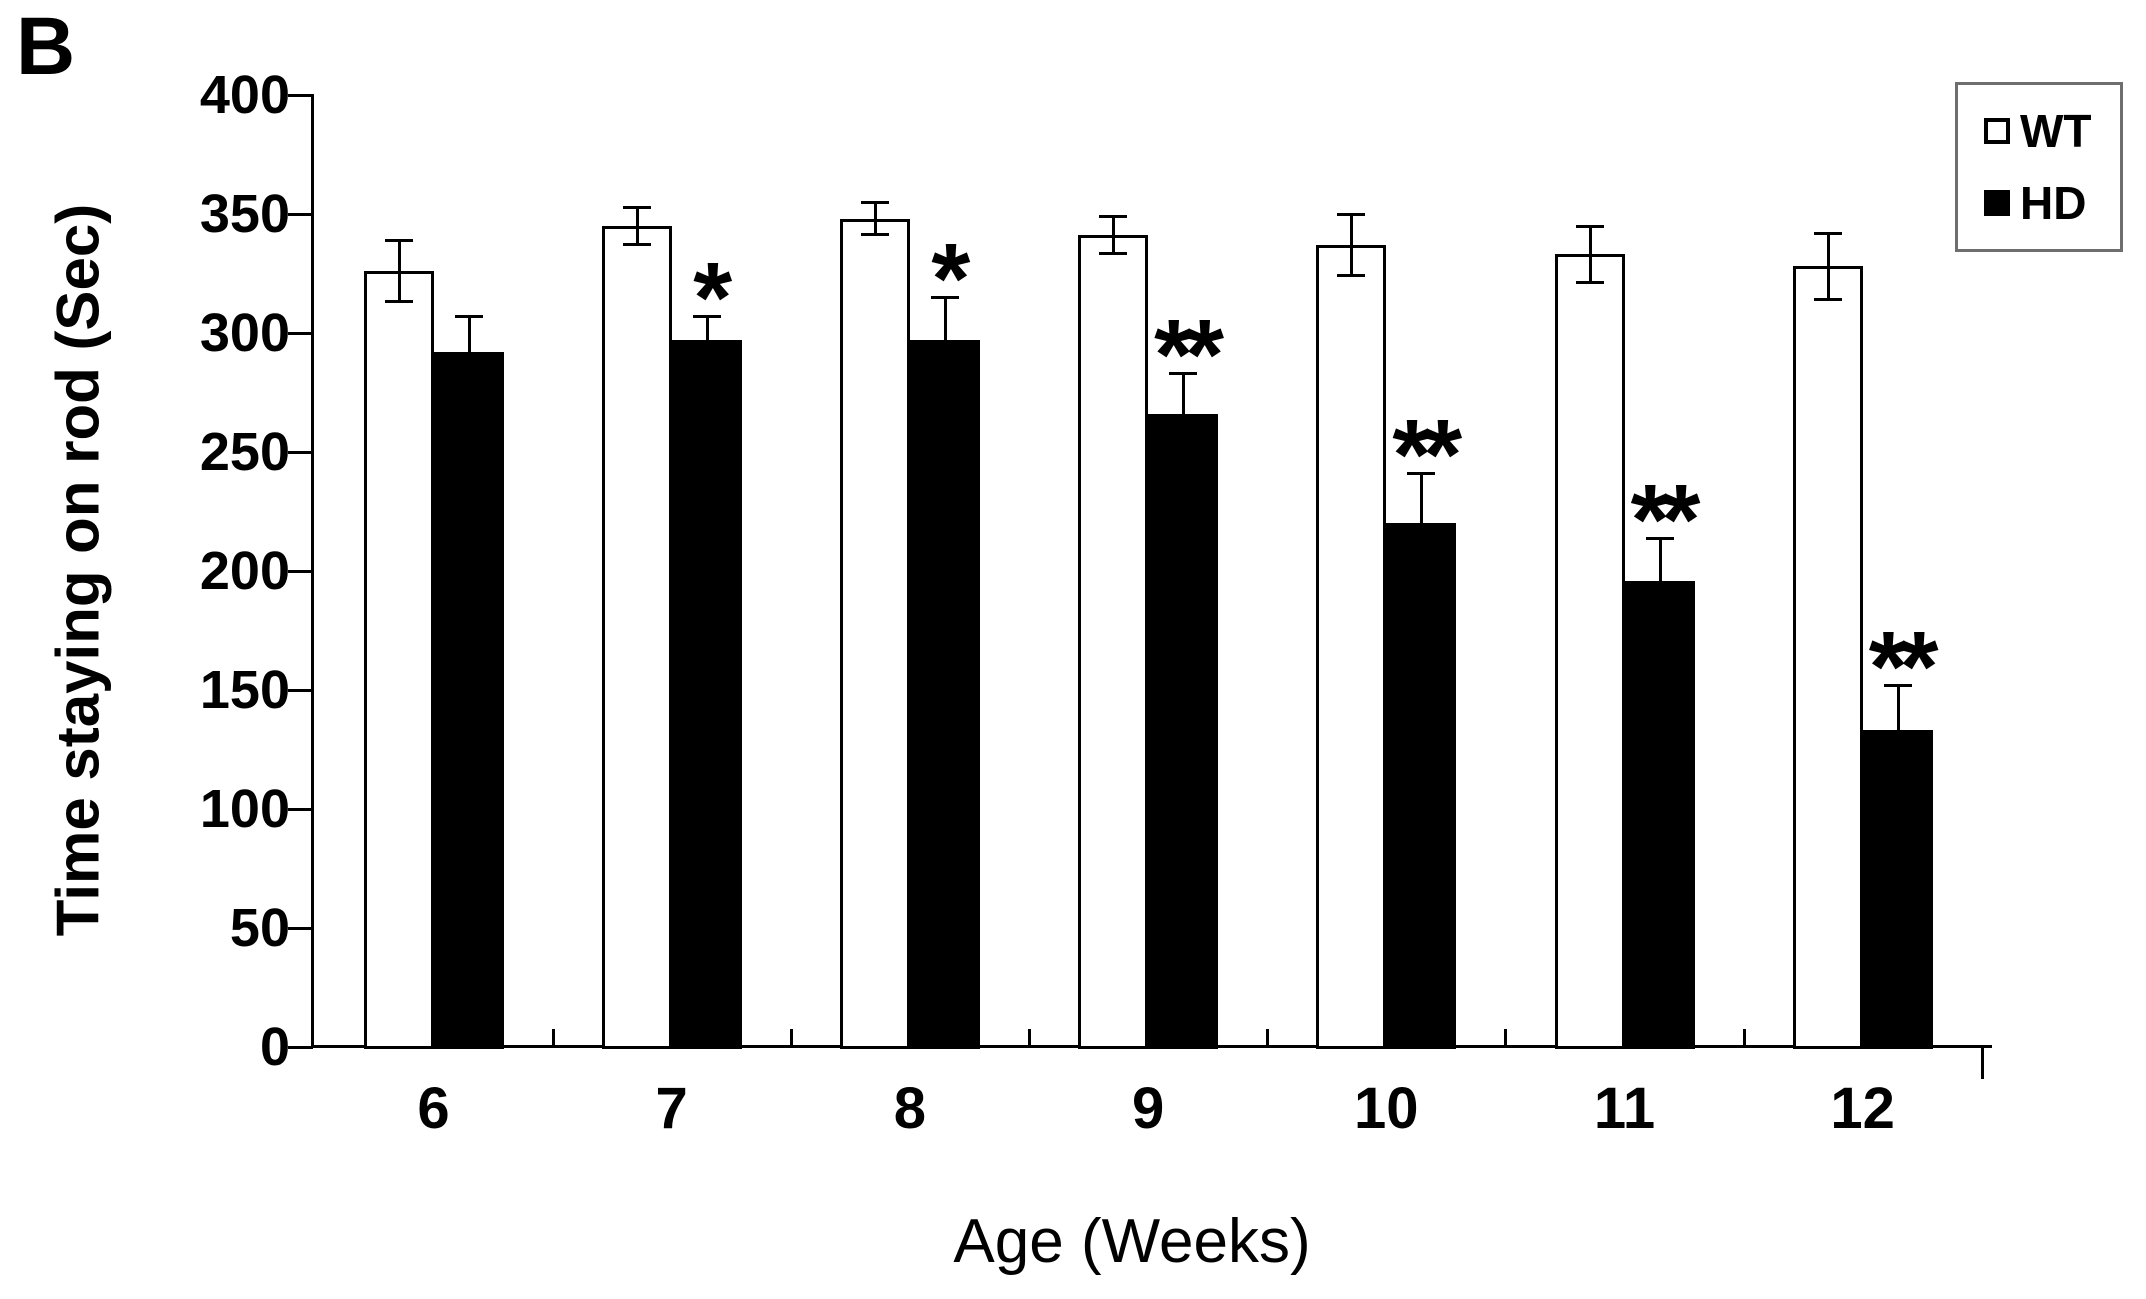 The image size is (2146, 1299). Describe the element at coordinates (1624, 1108) in the screenshot. I see `x-tick-label-11: 11` at that location.